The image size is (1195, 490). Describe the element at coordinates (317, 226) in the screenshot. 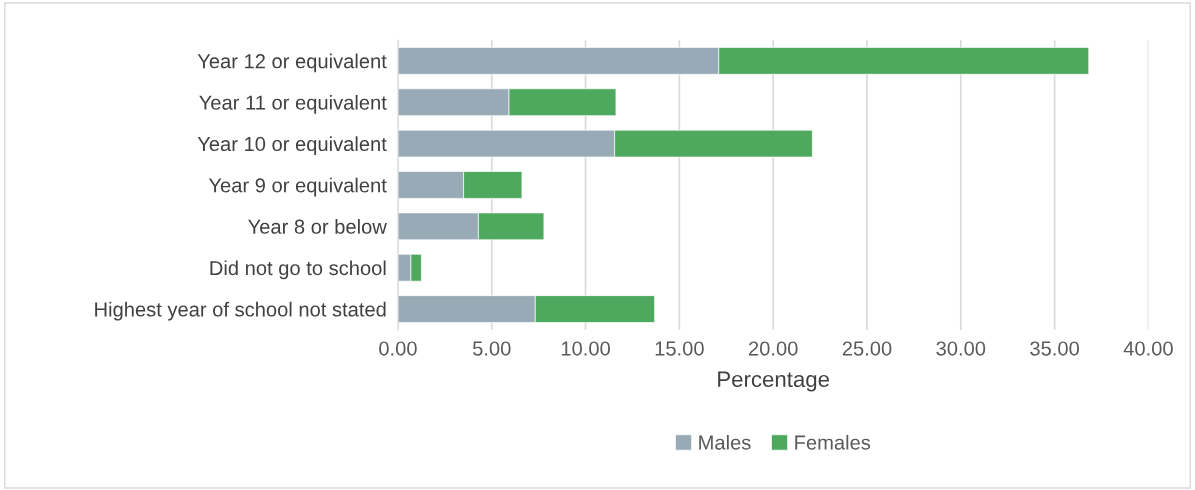

I see `y-tick-label: Year 8 or below` at that location.